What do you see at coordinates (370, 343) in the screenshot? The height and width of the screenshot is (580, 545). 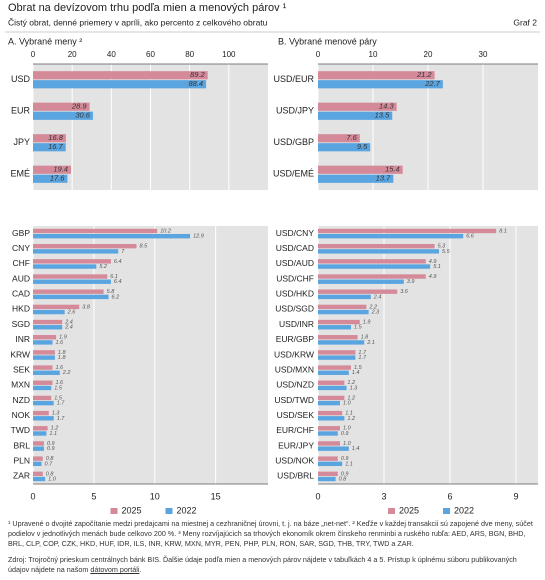 I see `value-label: 2.1` at bounding box center [370, 343].